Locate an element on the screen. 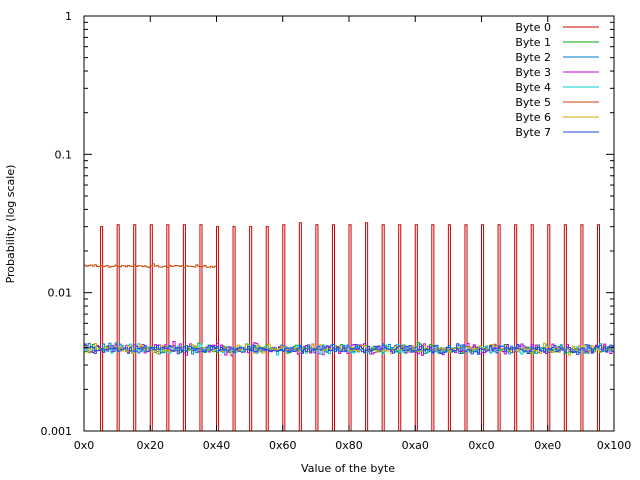  y-tick-label: 0.001 is located at coordinates (57, 431).